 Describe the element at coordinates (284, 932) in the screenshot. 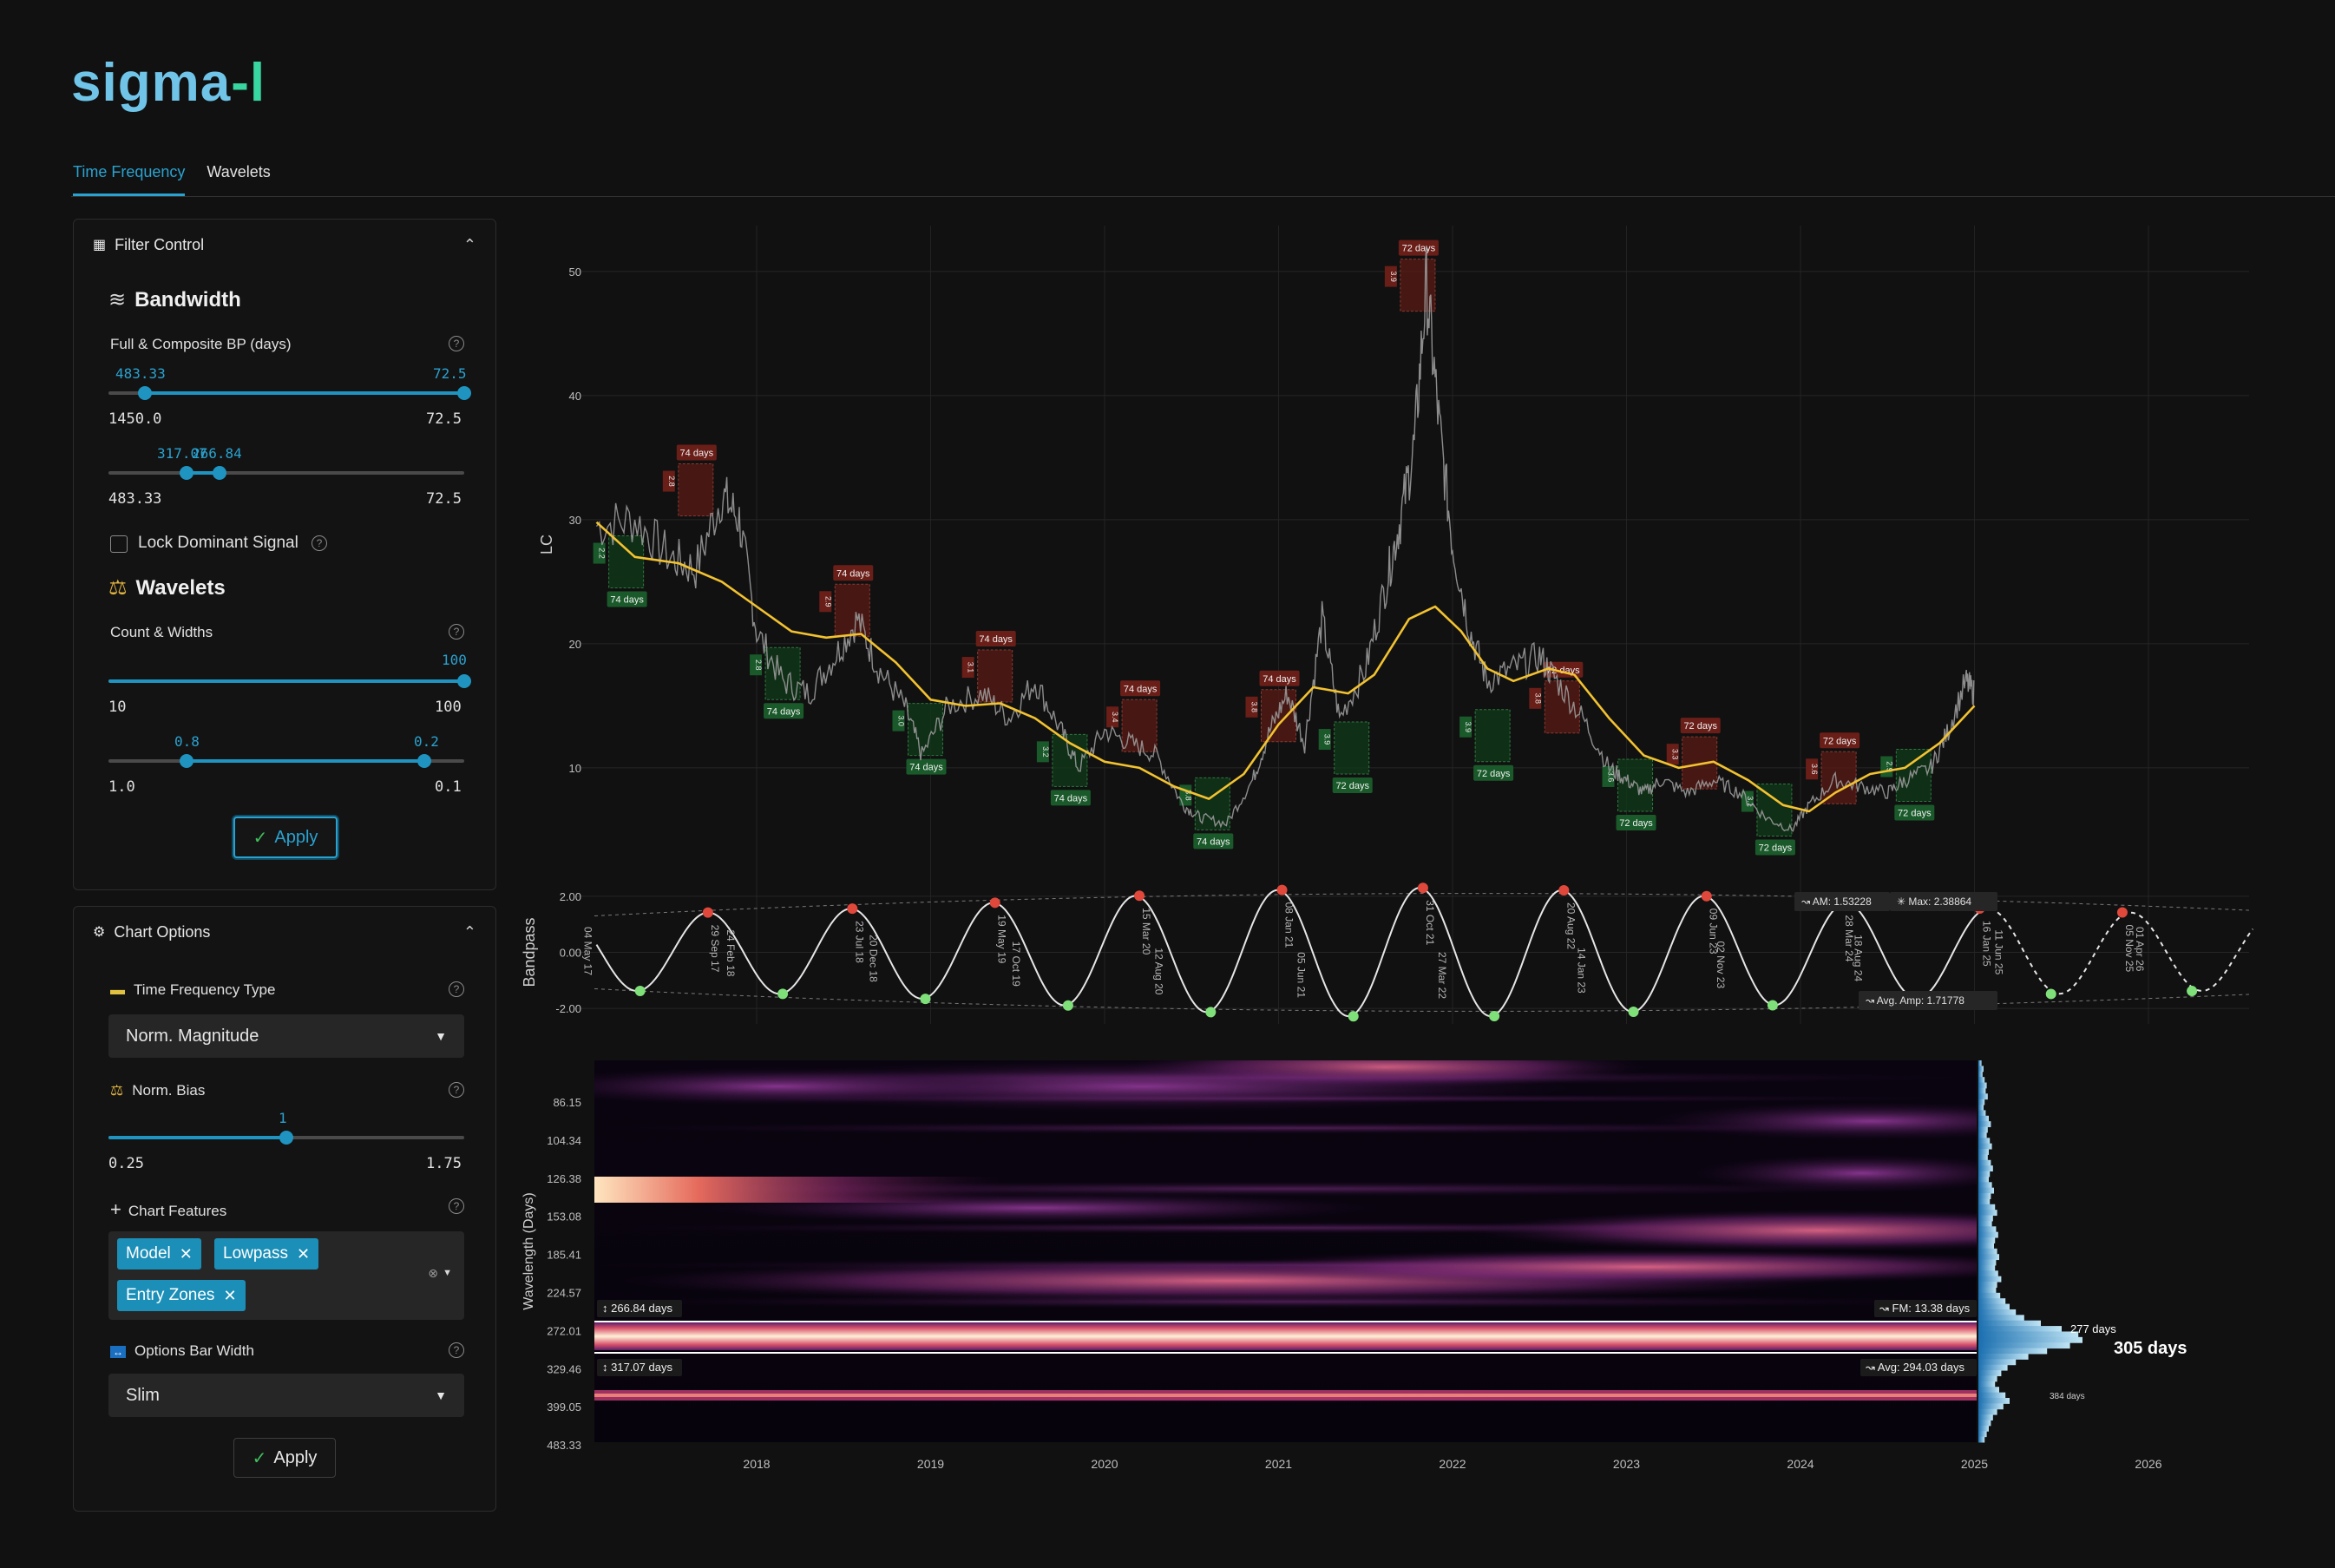

I see `chart-options-header: ⚙ Chart Options ⌃` at that location.